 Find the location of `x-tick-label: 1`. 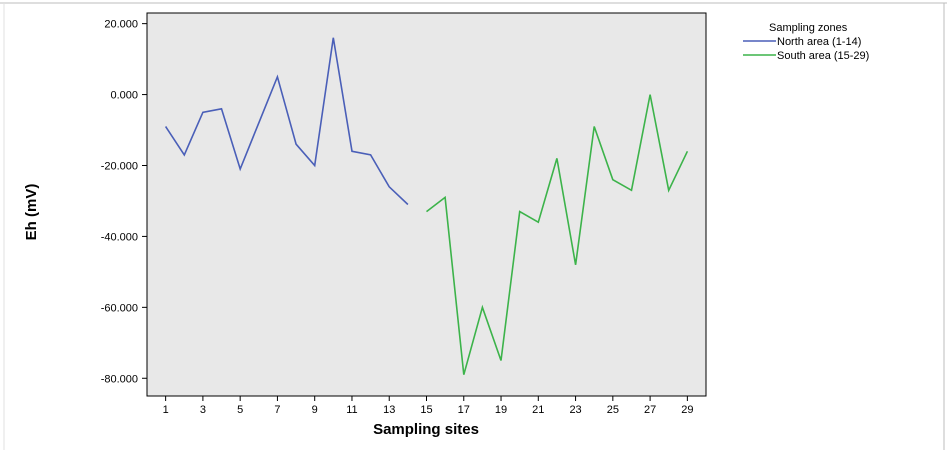

x-tick-label: 1 is located at coordinates (166, 410).